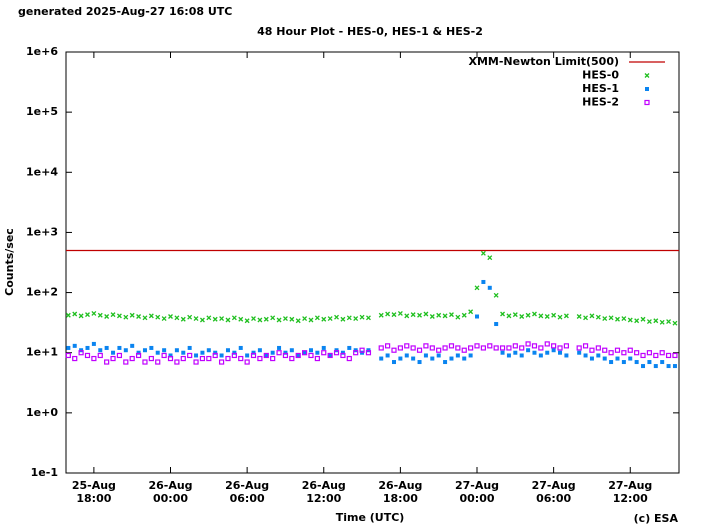 This screenshot has height=528, width=704. Describe the element at coordinates (370, 517) in the screenshot. I see `x-axis-label: Time (UTC)` at that location.